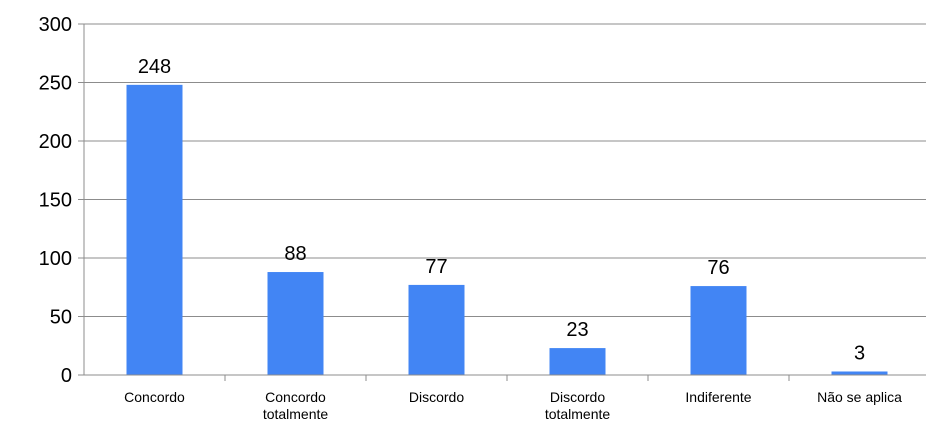  Describe the element at coordinates (61, 318) in the screenshot. I see `y-tick-label: 50` at that location.